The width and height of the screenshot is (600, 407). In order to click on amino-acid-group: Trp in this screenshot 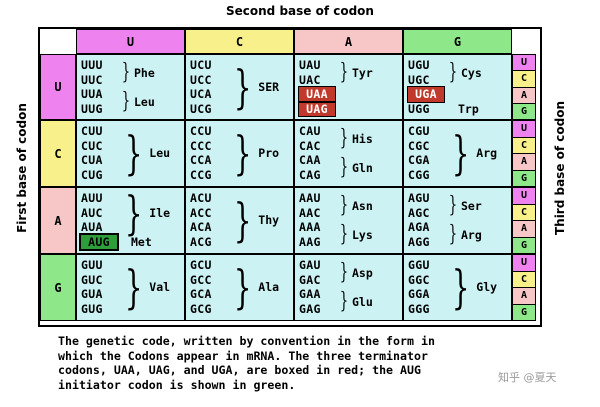, I will do `click(462, 109)`.